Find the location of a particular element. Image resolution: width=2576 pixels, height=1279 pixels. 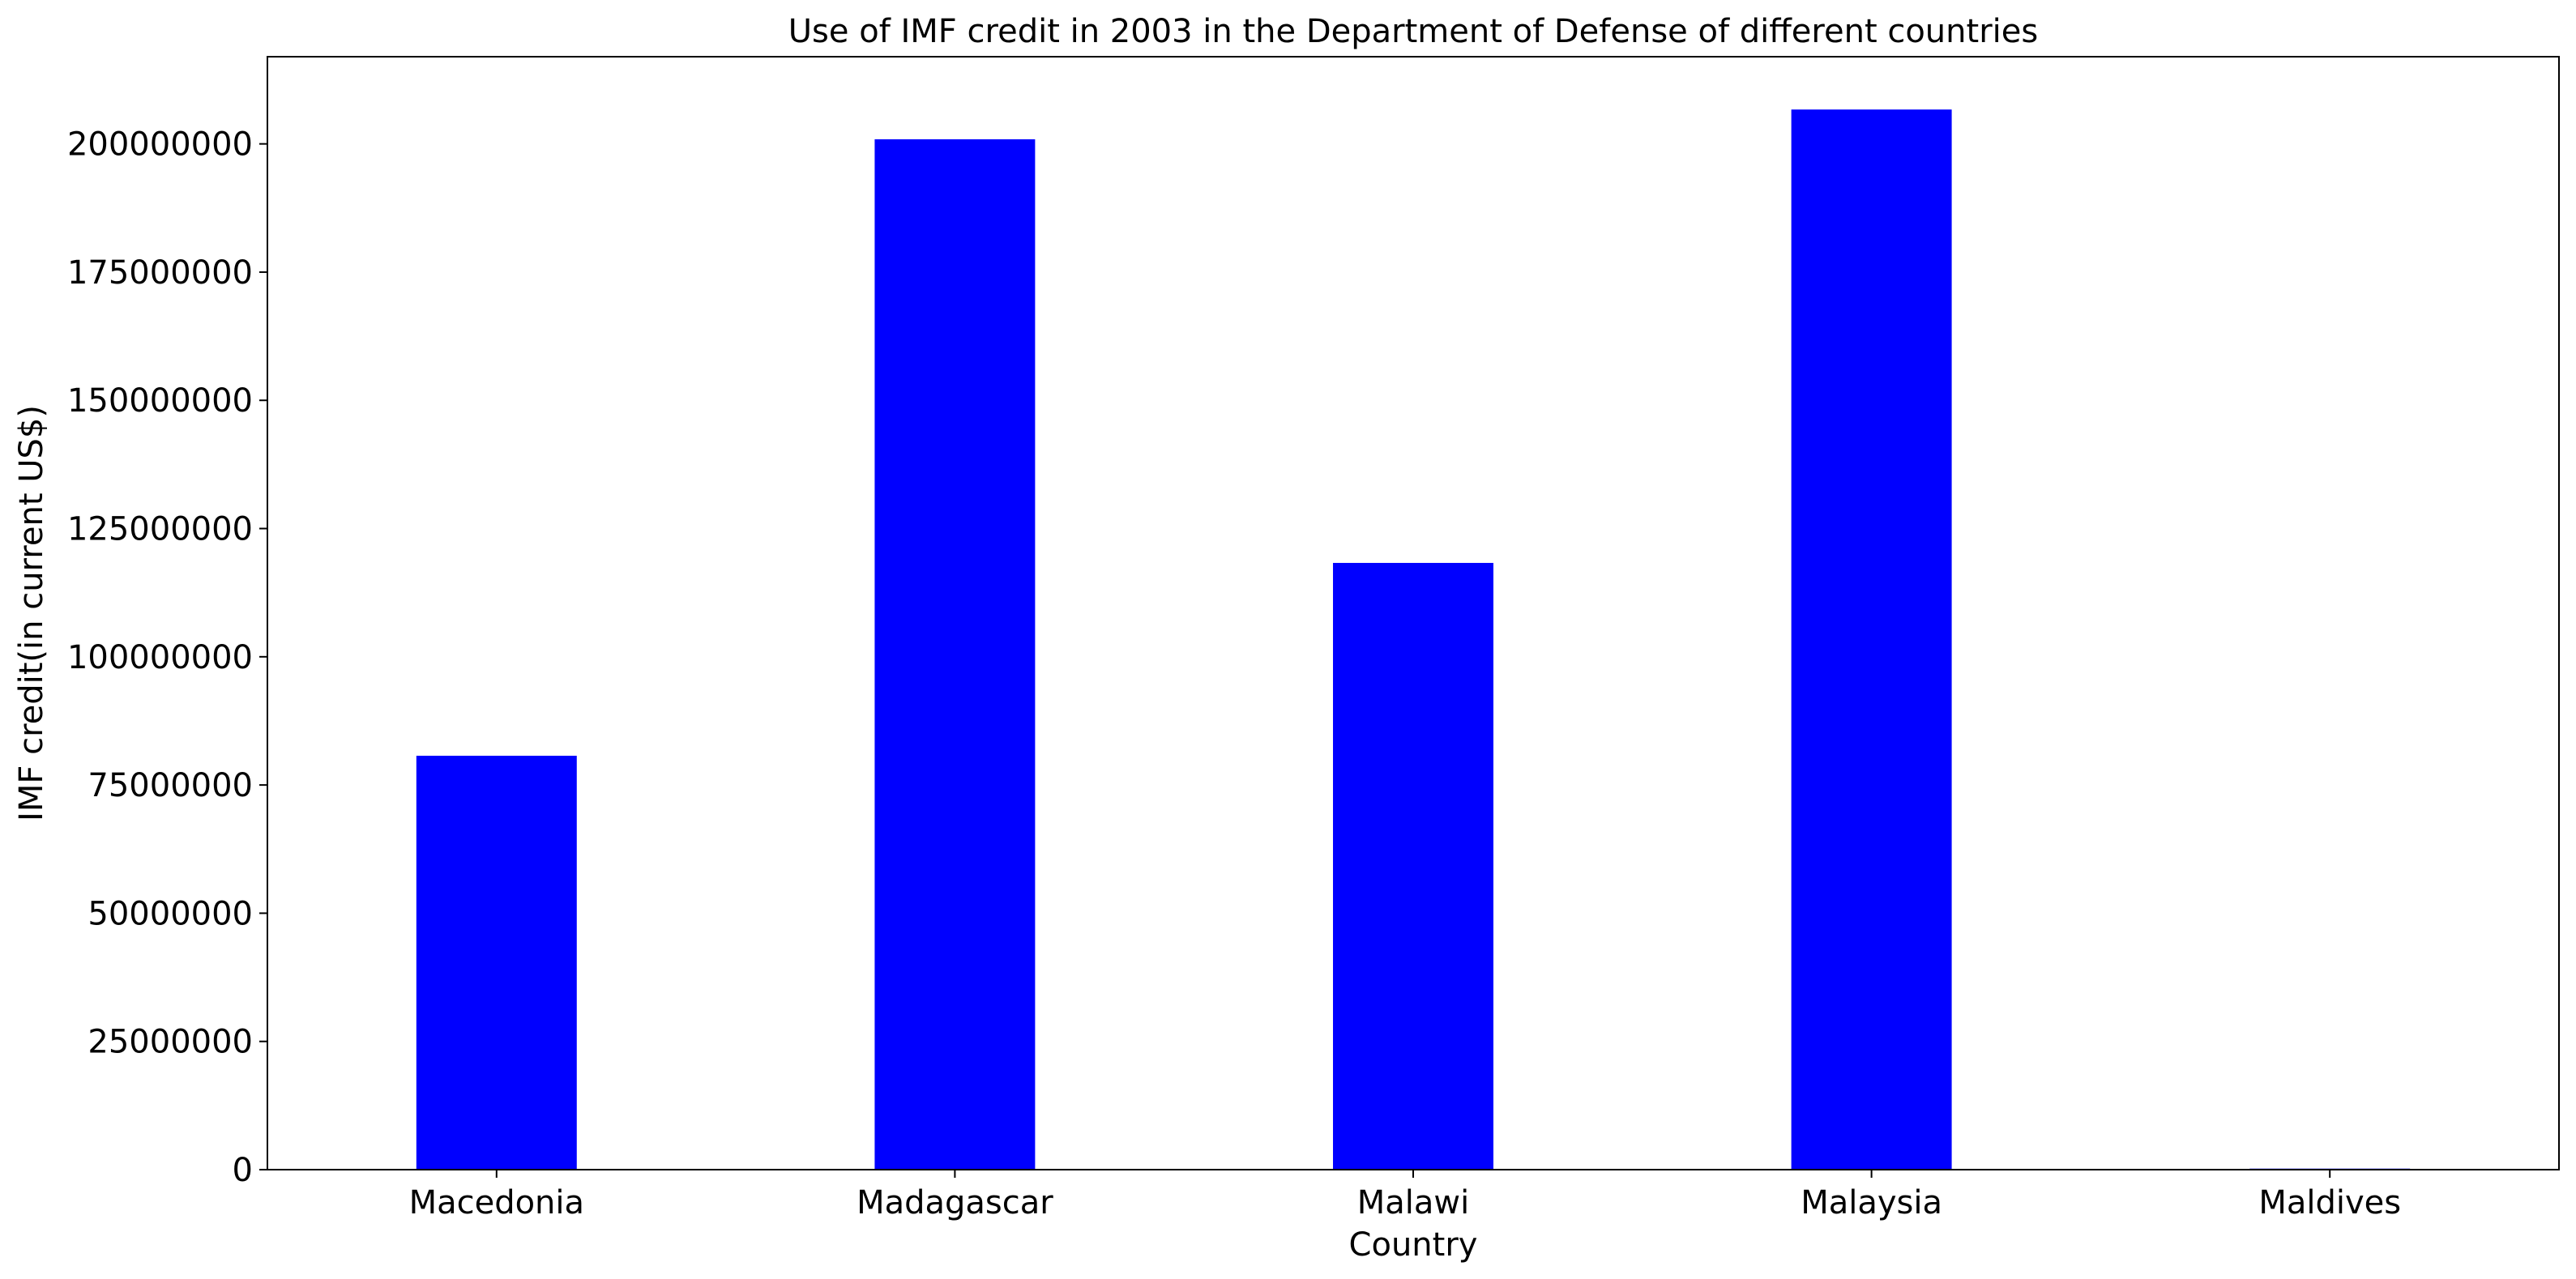

y-tick-label: 50000000 is located at coordinates (170, 913).